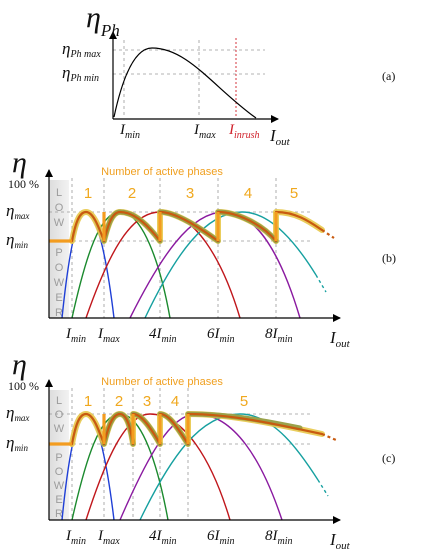 The height and width of the screenshot is (550, 430). I want to click on panel-c-x-axis-label: Iout, so click(340, 540).